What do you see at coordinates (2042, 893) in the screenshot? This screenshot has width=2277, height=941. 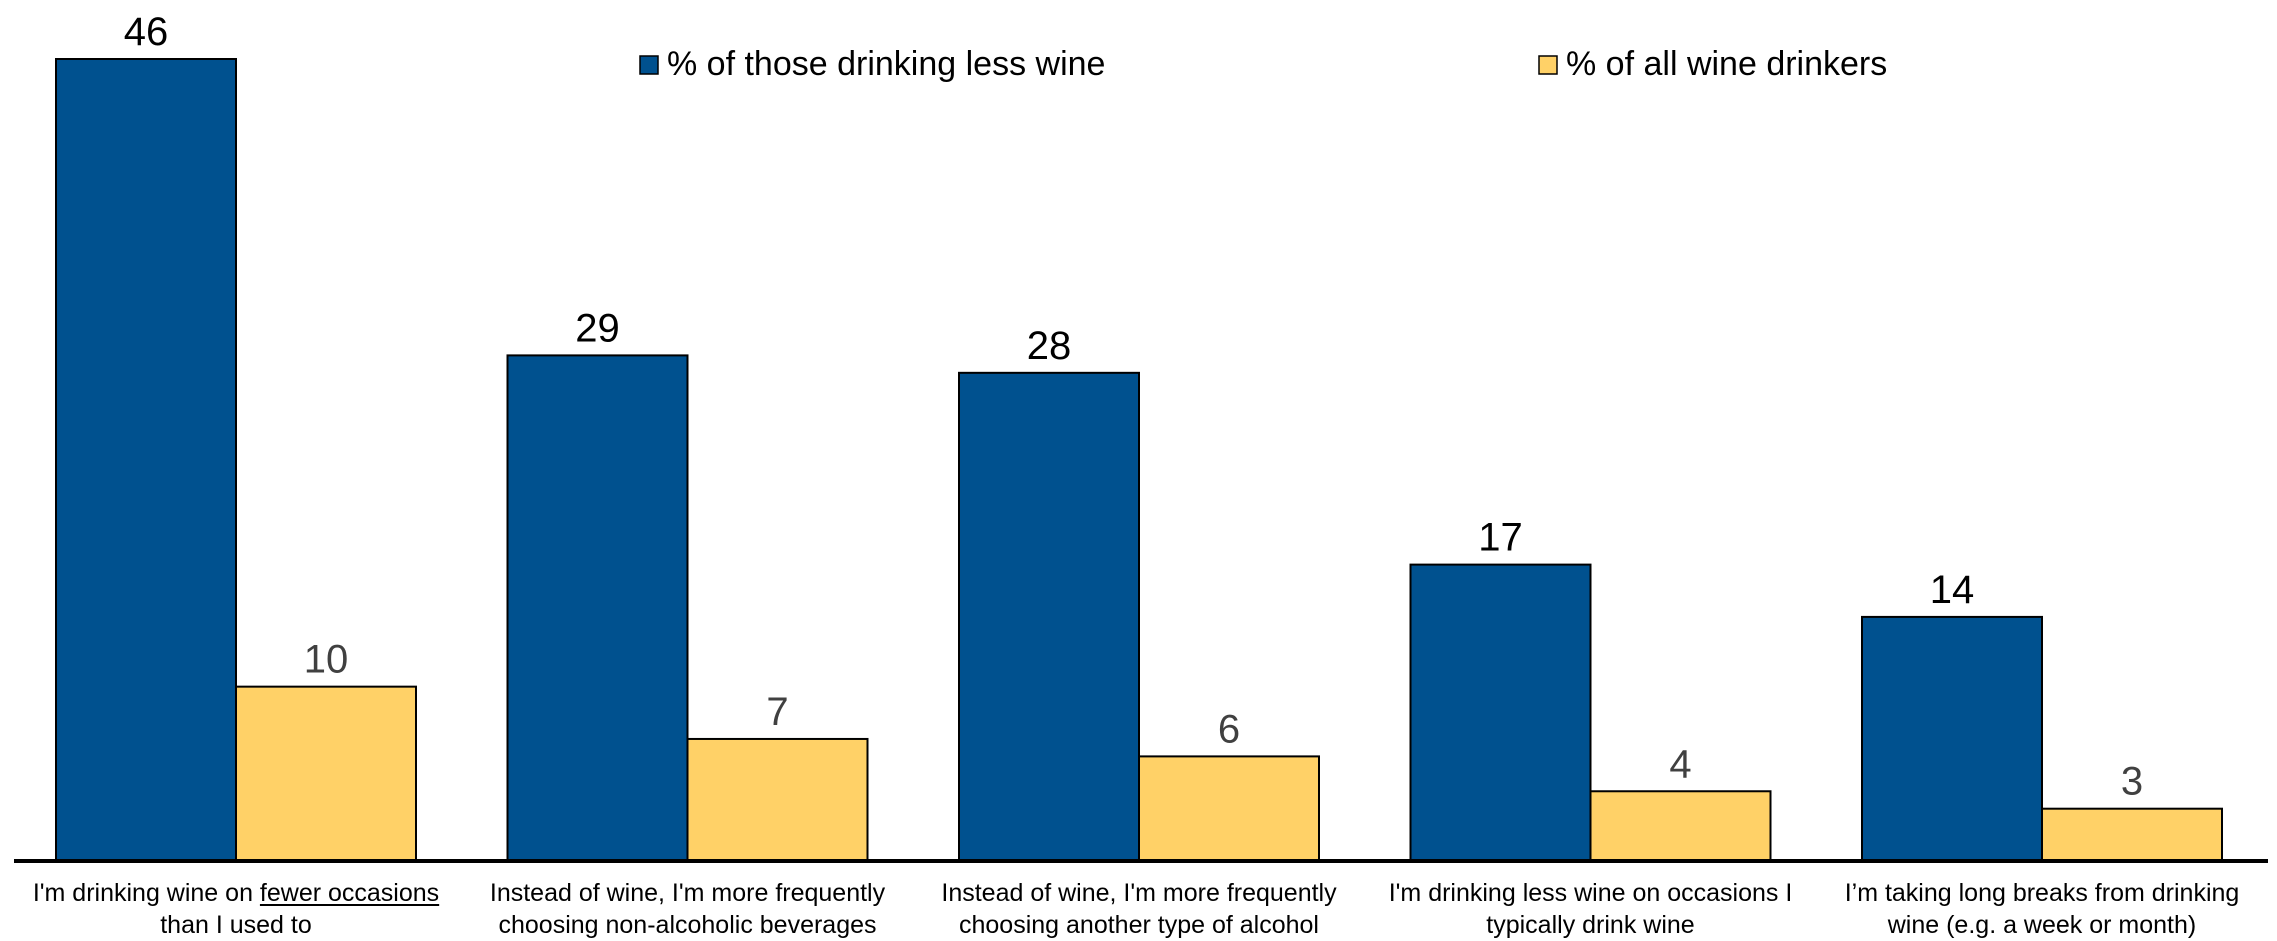 I see `category-label-line1: I’m taking long breaks from drinking` at bounding box center [2042, 893].